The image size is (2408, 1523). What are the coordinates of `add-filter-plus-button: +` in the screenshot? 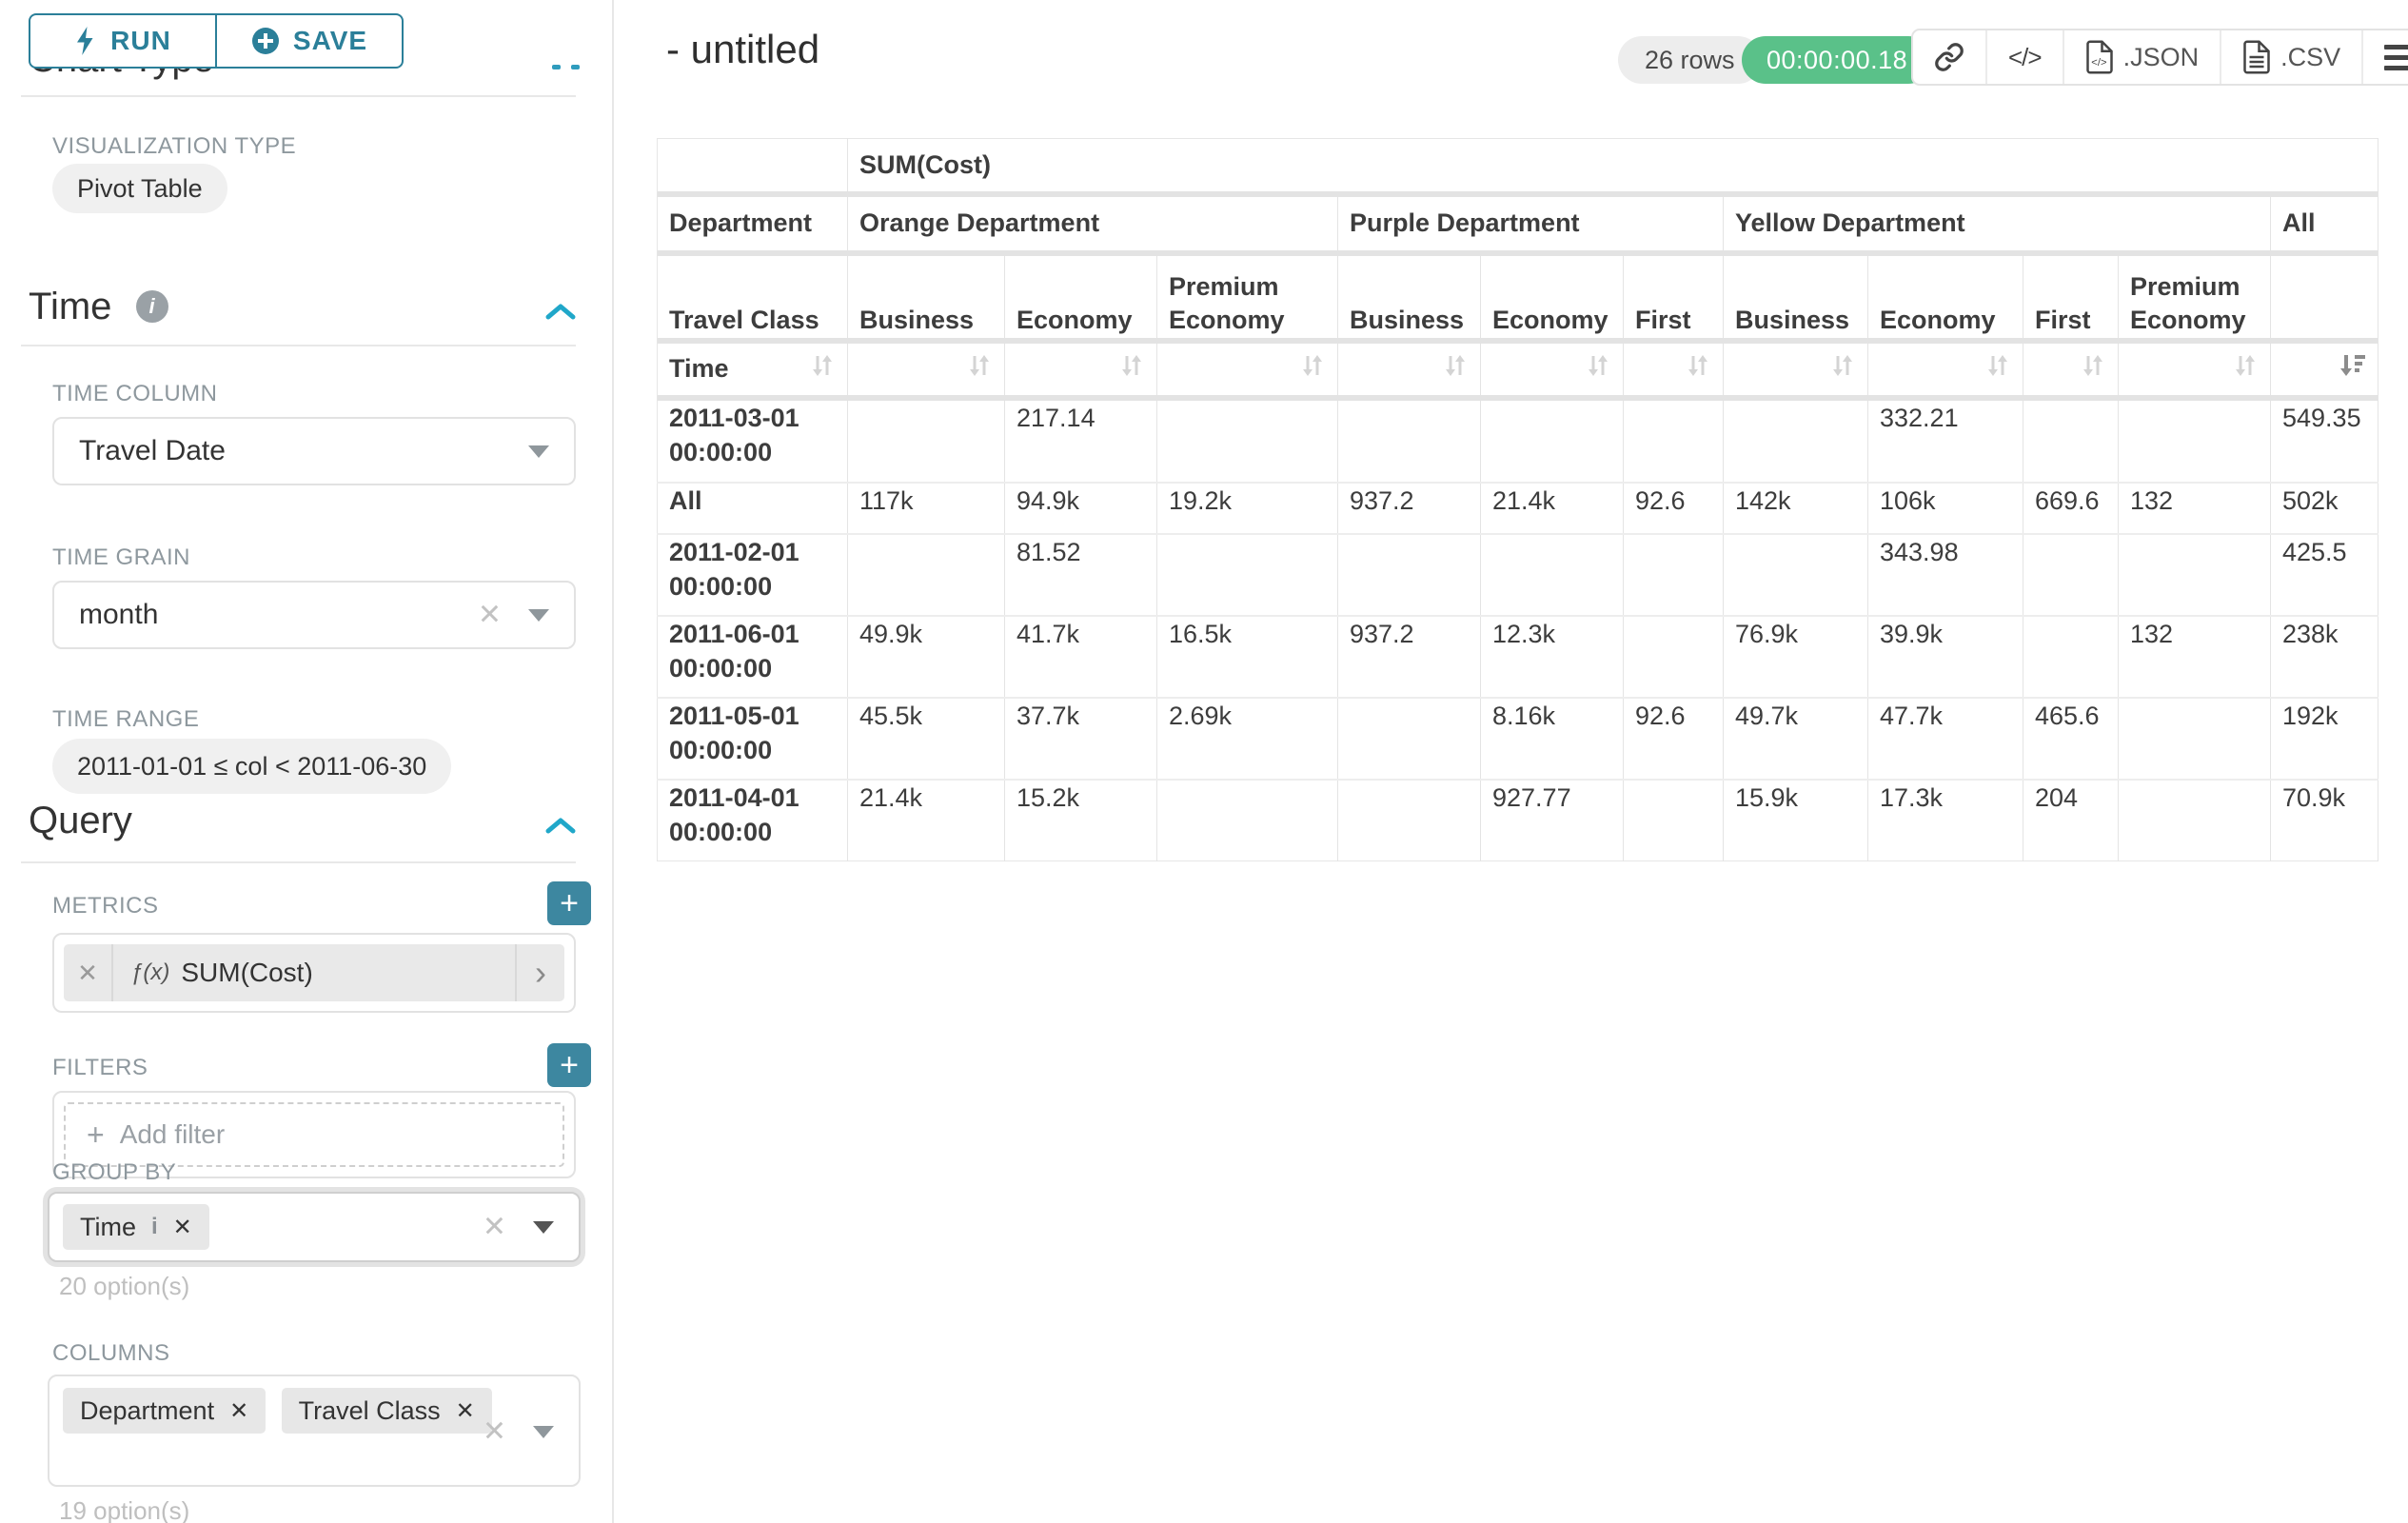 It's located at (569, 1065).